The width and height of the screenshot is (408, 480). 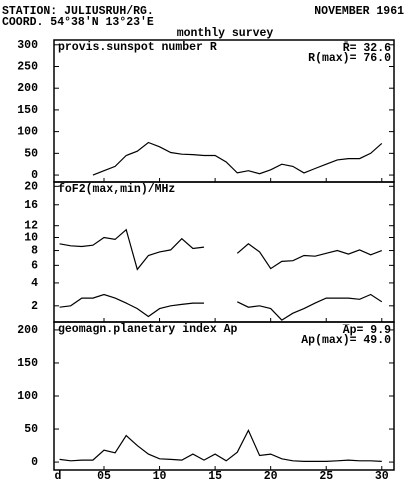 What do you see at coordinates (27, 45) in the screenshot?
I see `y-tick-label: 300` at bounding box center [27, 45].